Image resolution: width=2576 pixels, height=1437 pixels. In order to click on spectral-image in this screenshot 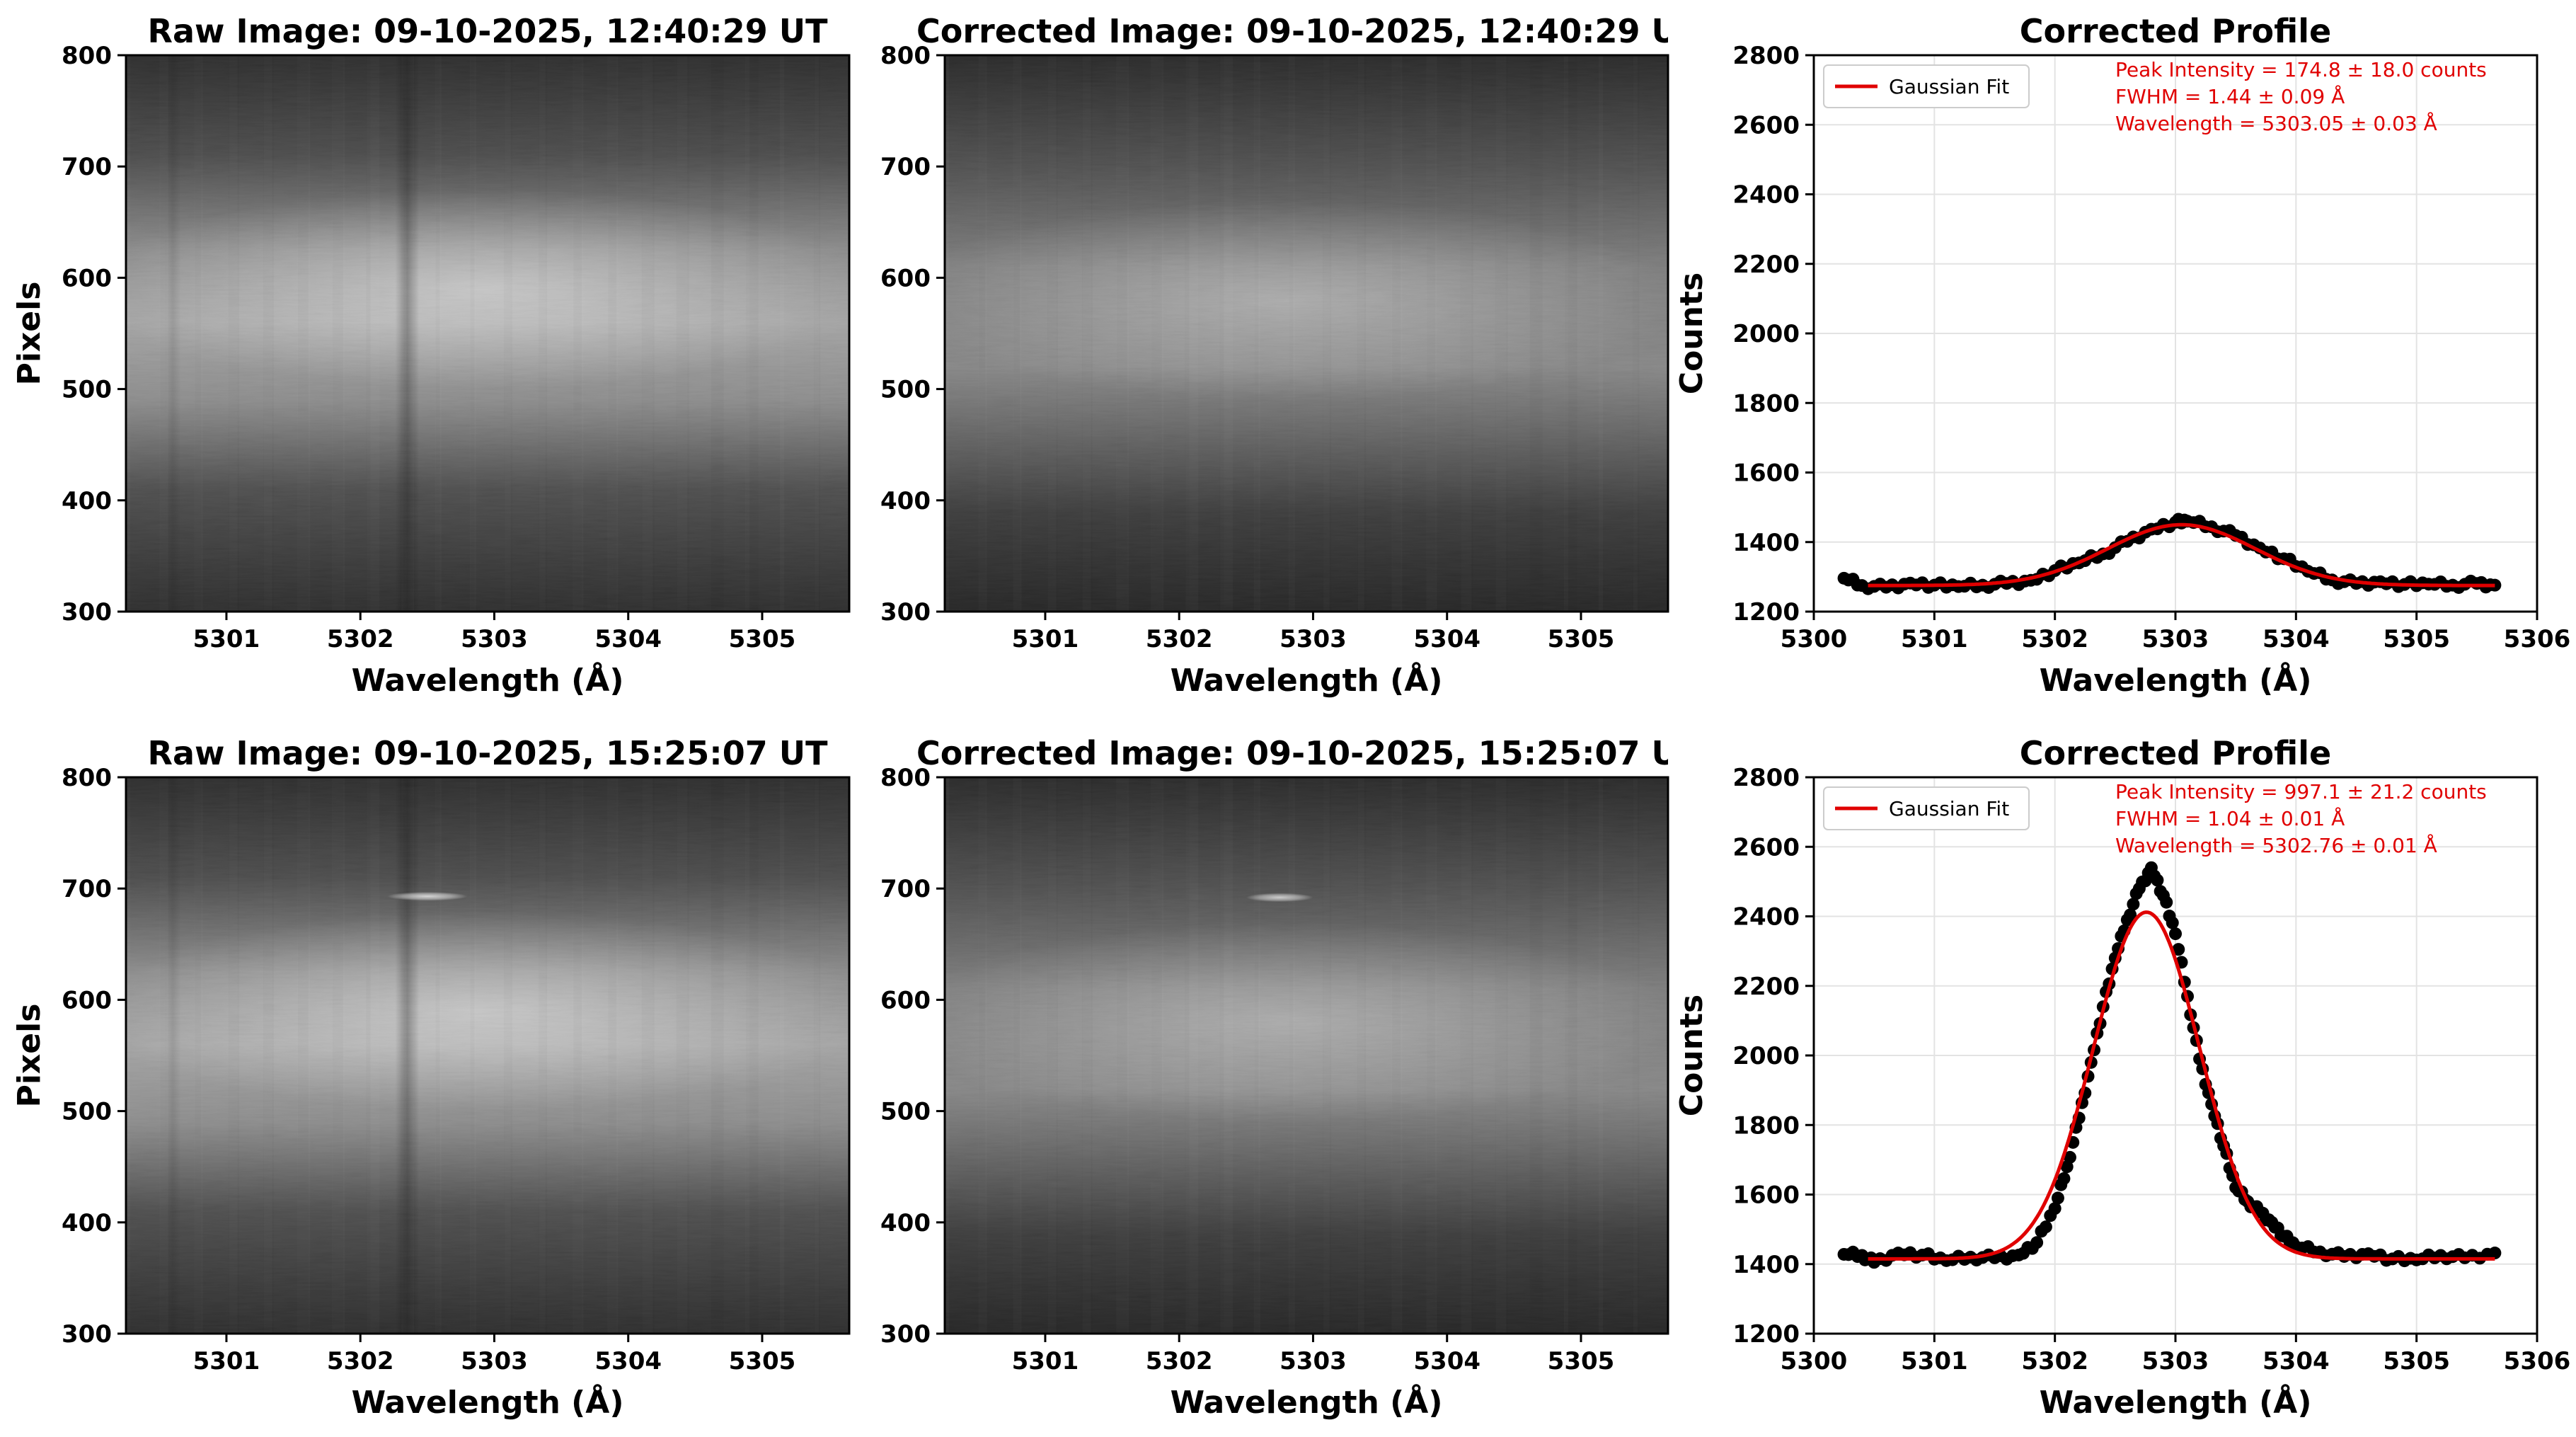, I will do `click(1307, 1055)`.